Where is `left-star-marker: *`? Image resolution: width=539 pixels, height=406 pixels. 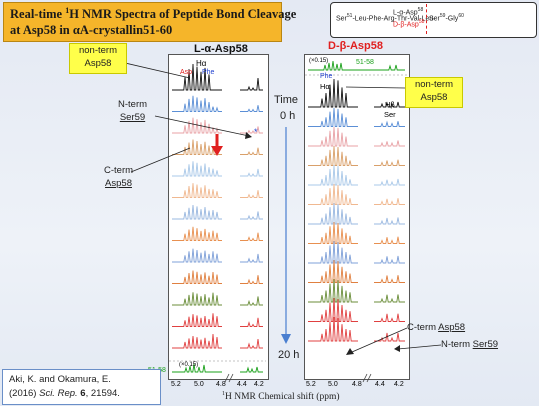 left-star-marker: * is located at coordinates (256, 132).